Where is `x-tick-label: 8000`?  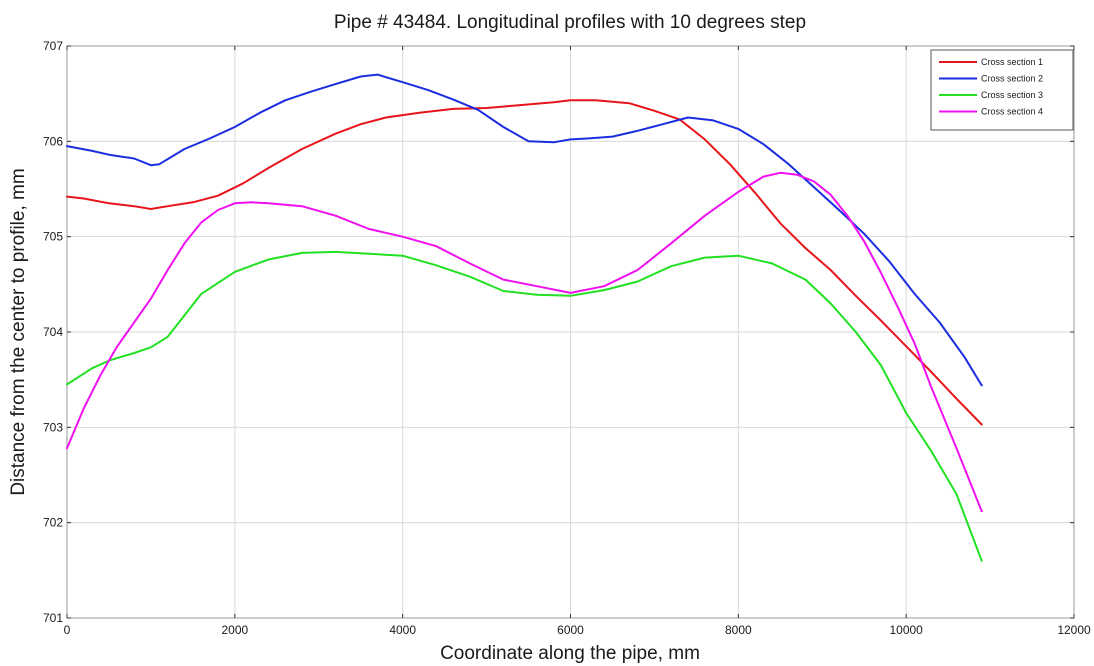
x-tick-label: 8000 is located at coordinates (738, 630).